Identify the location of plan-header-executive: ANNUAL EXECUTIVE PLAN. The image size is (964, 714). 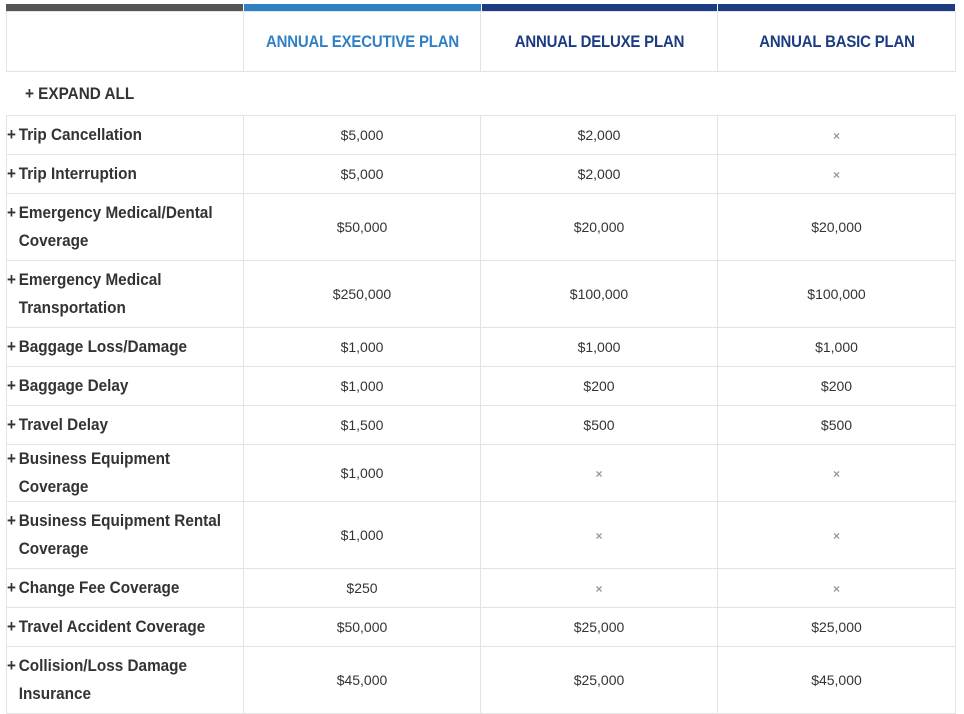
(362, 41).